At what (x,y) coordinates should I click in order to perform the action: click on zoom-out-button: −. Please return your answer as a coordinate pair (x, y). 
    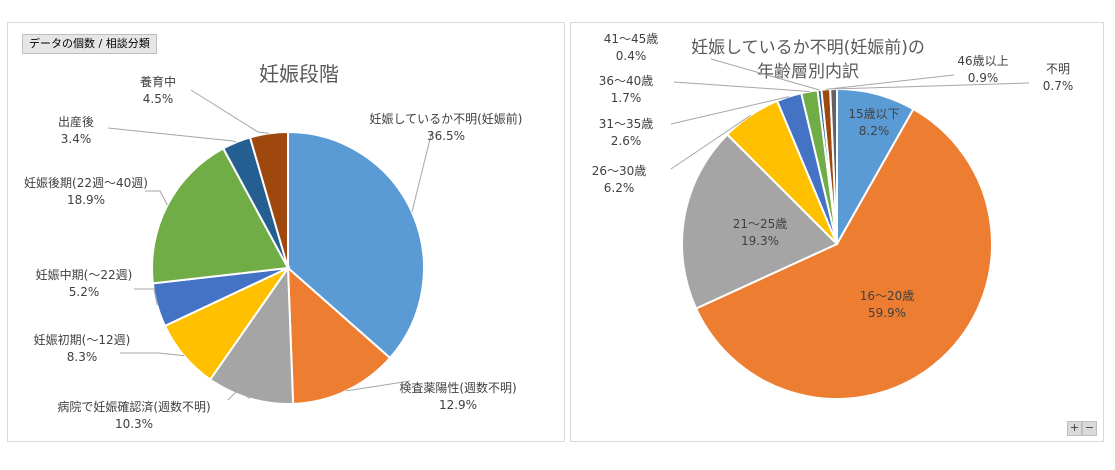
    Looking at the image, I should click on (1089, 428).